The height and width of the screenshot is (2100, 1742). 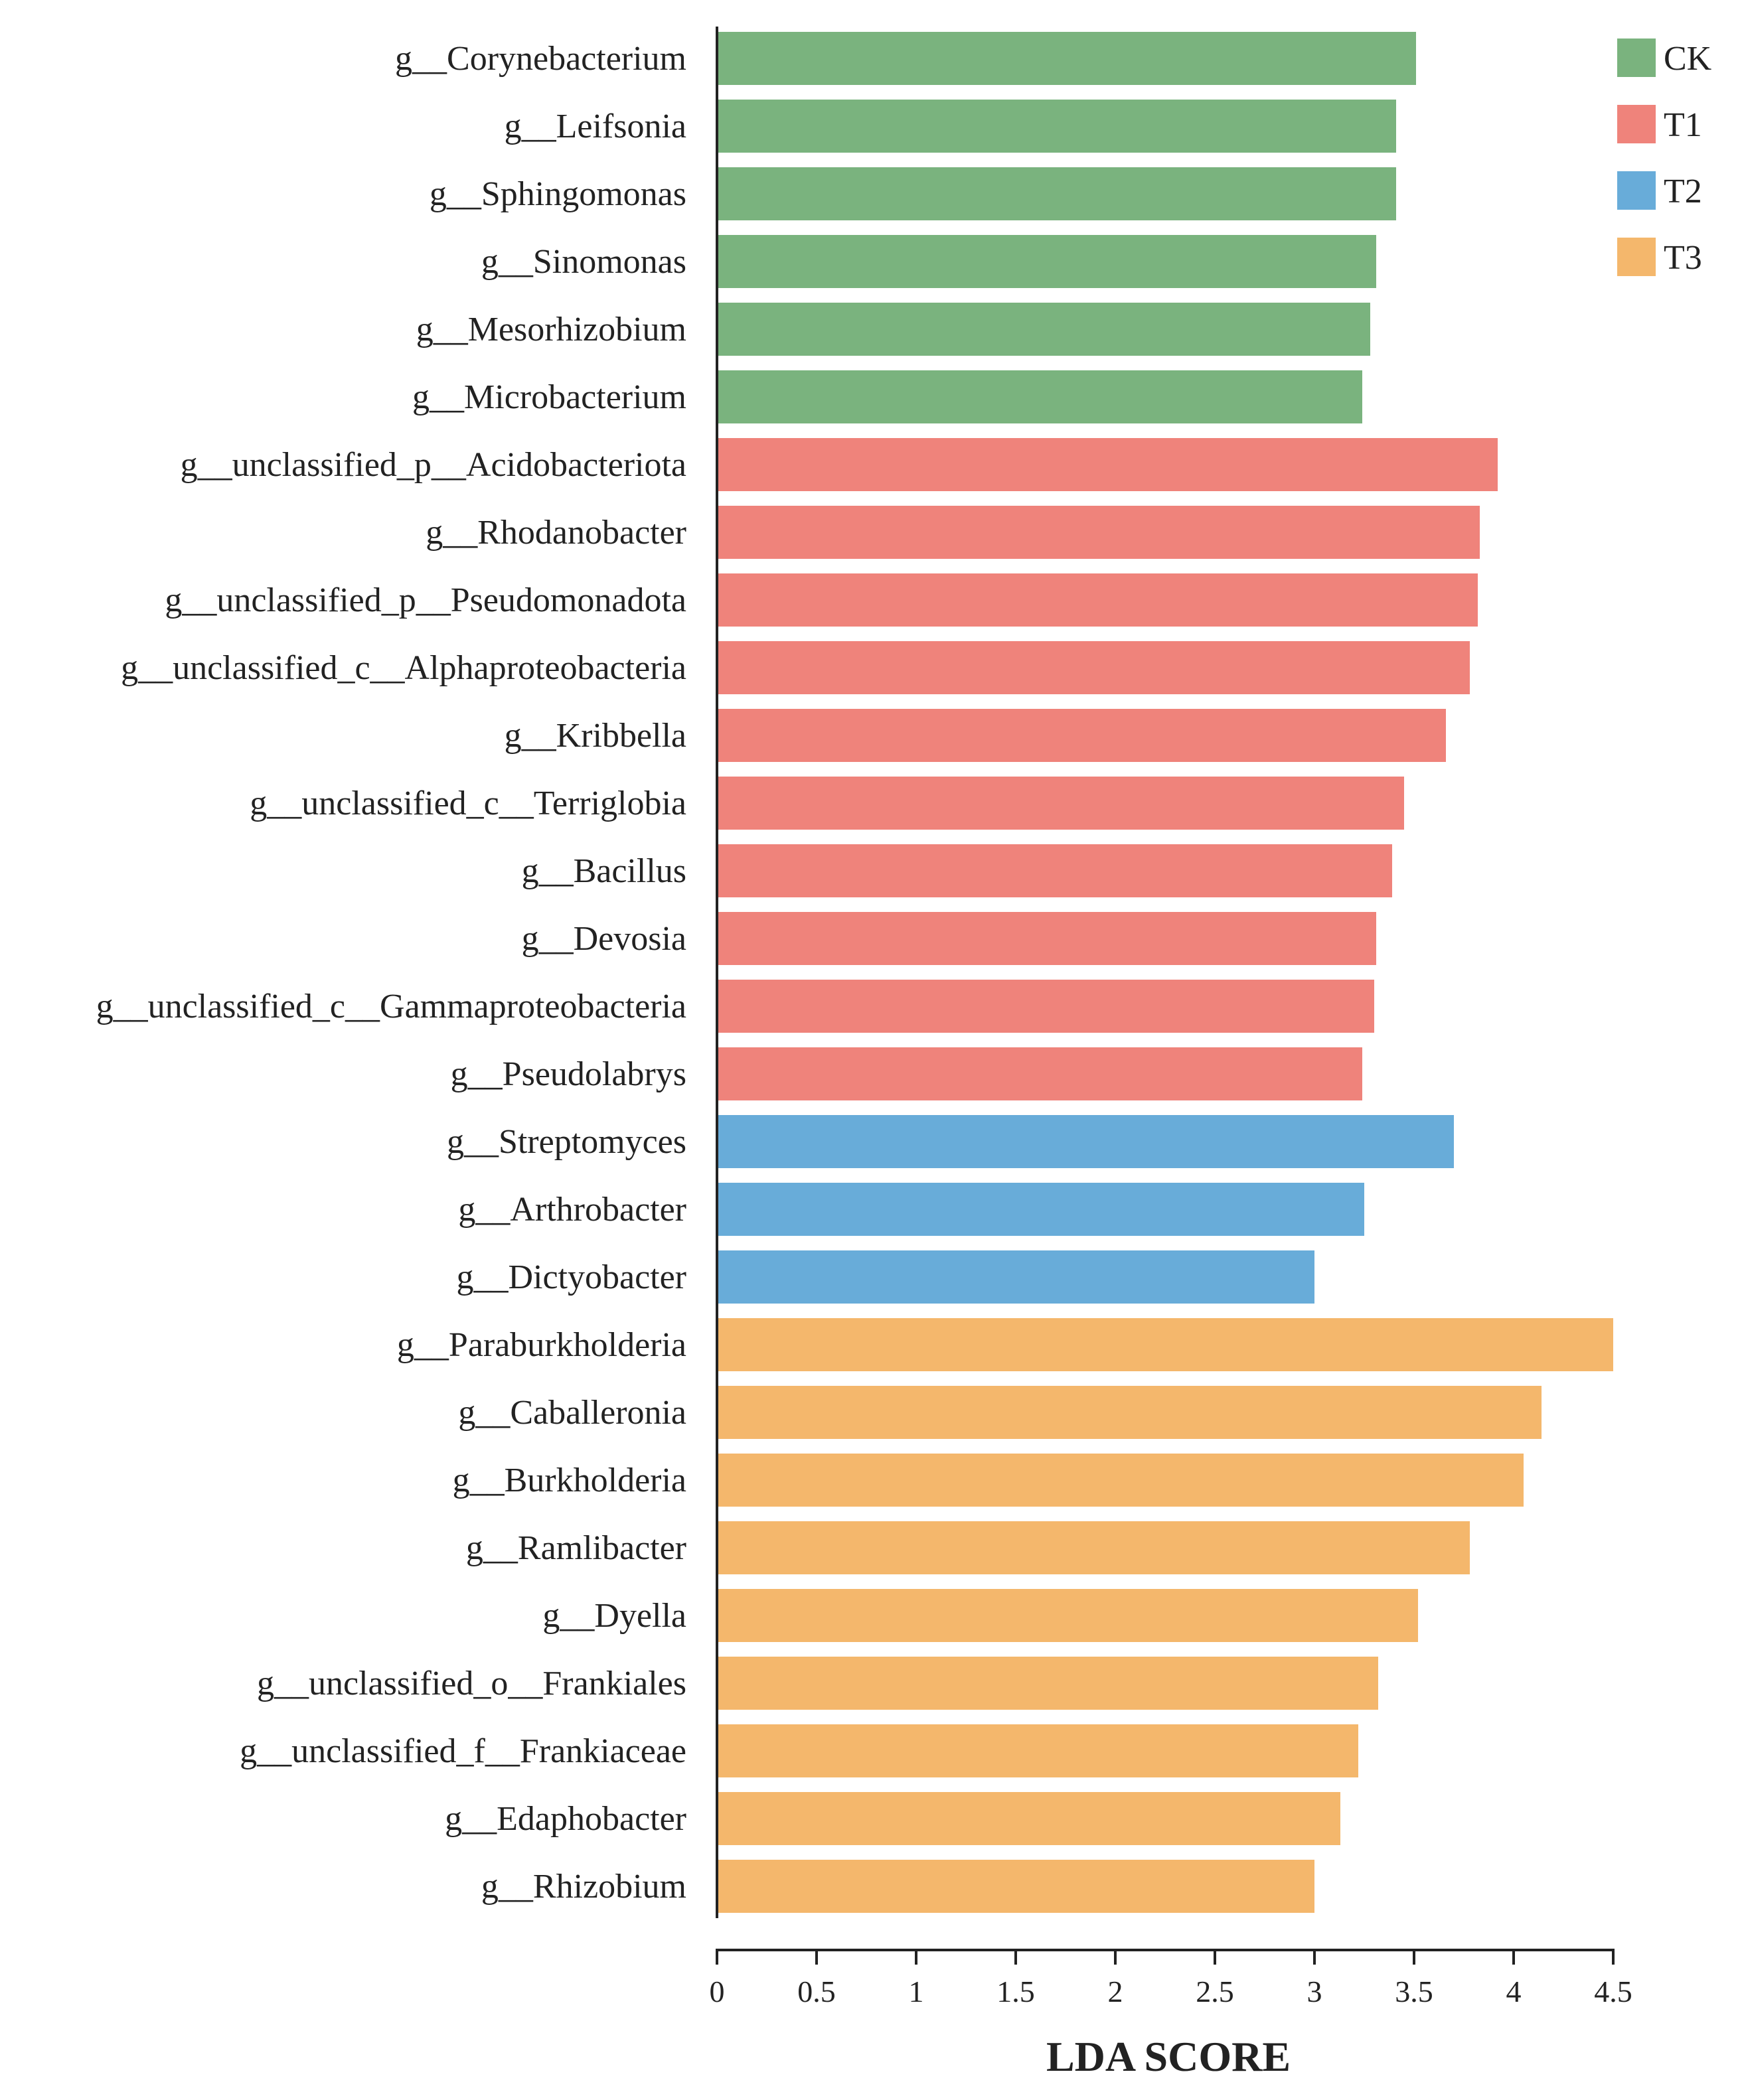 What do you see at coordinates (403, 668) in the screenshot?
I see `category-label: g__unclassified_c__Alphaproteobacteria` at bounding box center [403, 668].